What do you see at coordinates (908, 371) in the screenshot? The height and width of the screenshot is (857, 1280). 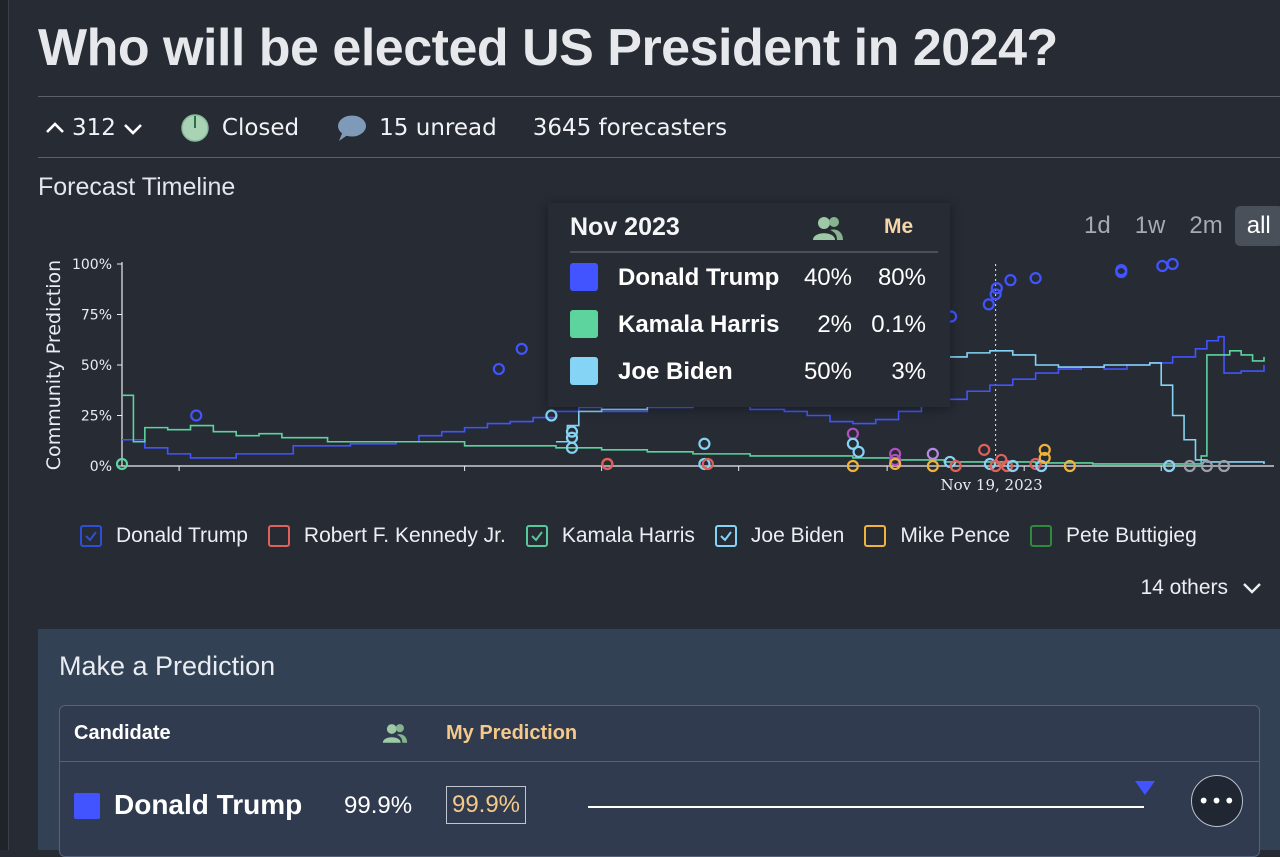 I see `tooltip-my-value: 3%` at bounding box center [908, 371].